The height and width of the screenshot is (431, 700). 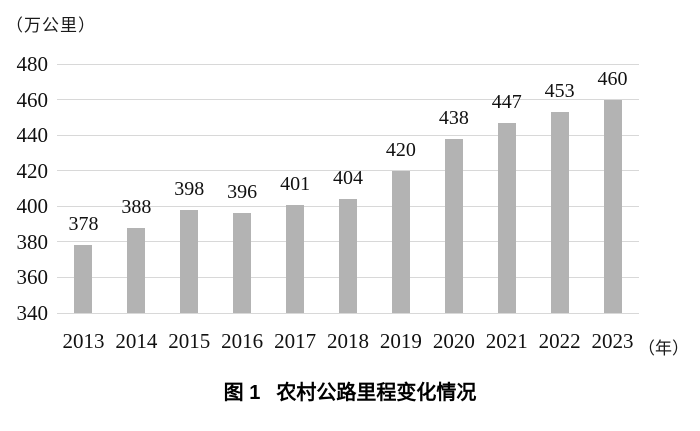 I want to click on caption-title: 农村公路里程变化情况, so click(x=376, y=393).